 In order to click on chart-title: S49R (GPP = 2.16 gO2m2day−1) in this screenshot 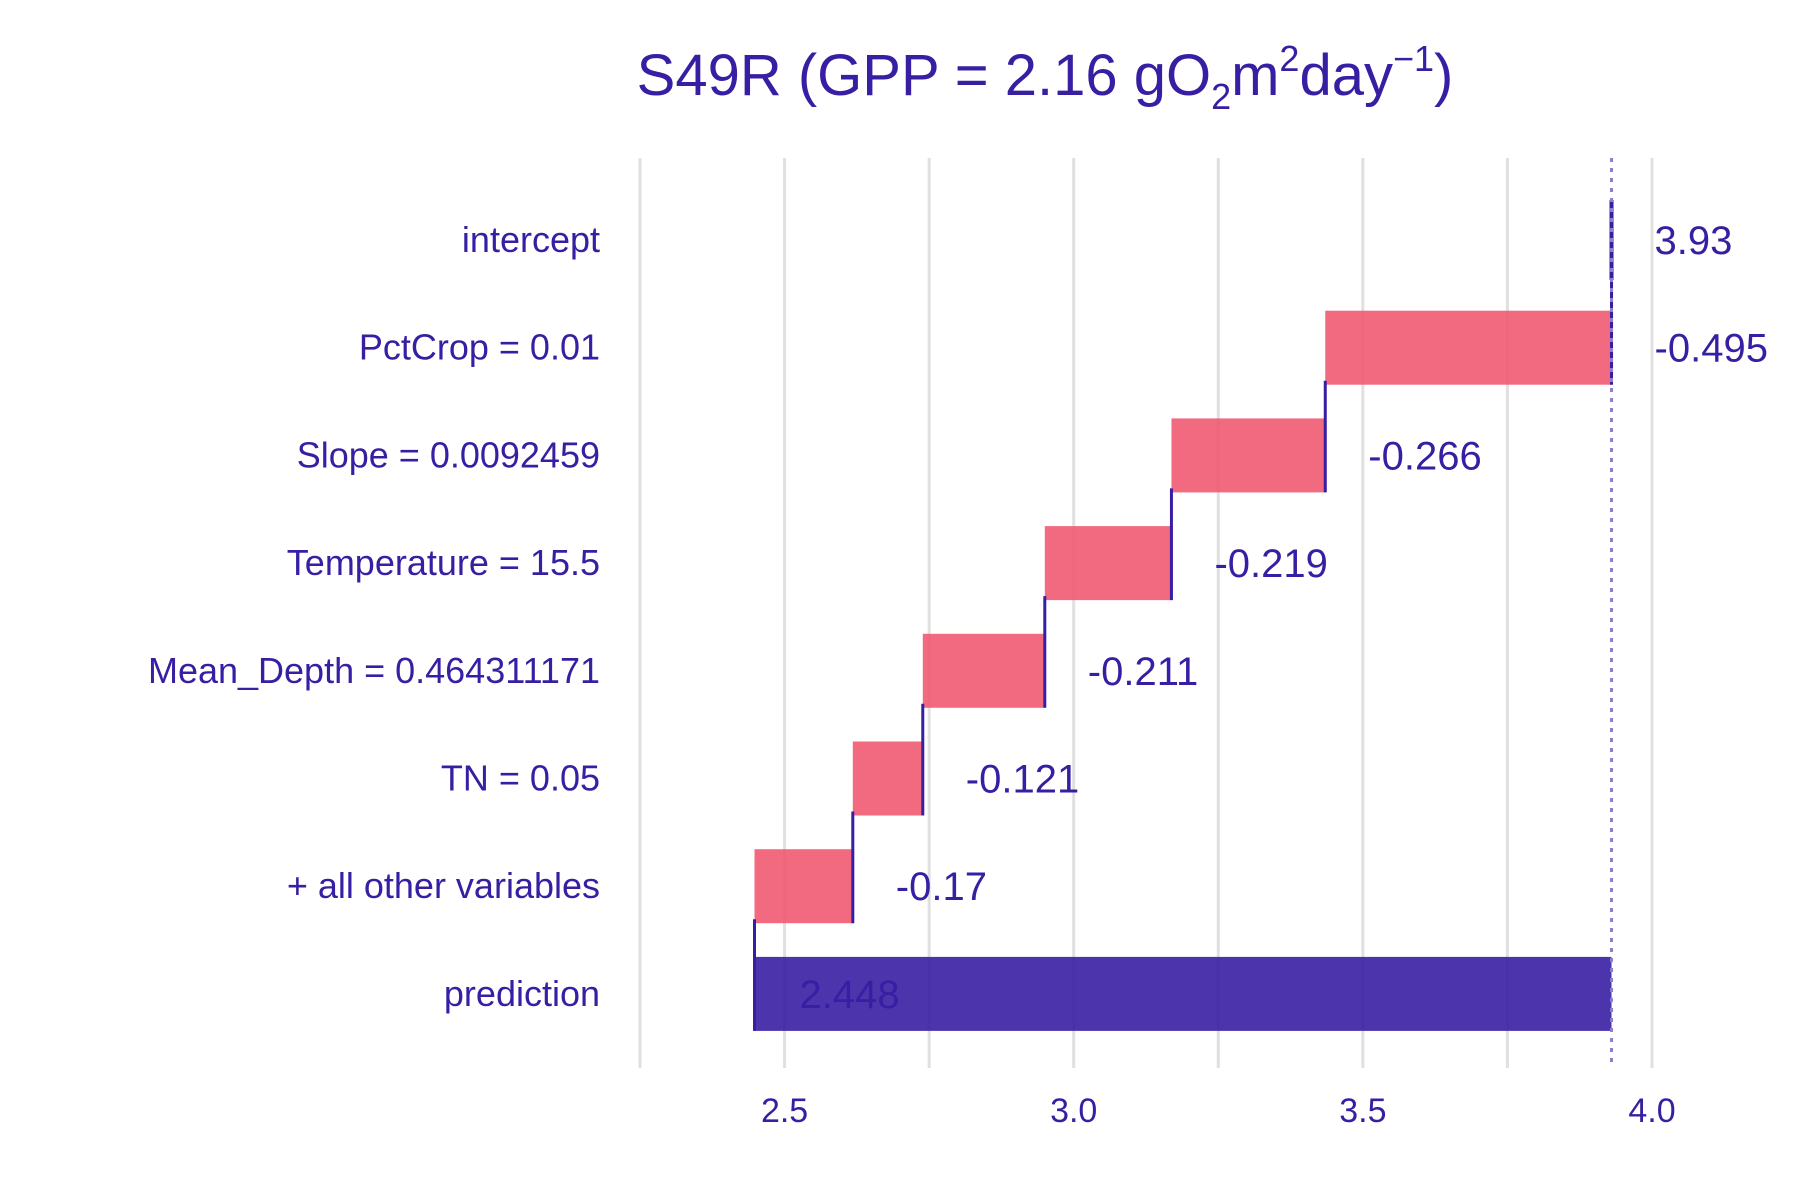, I will do `click(1045, 77)`.